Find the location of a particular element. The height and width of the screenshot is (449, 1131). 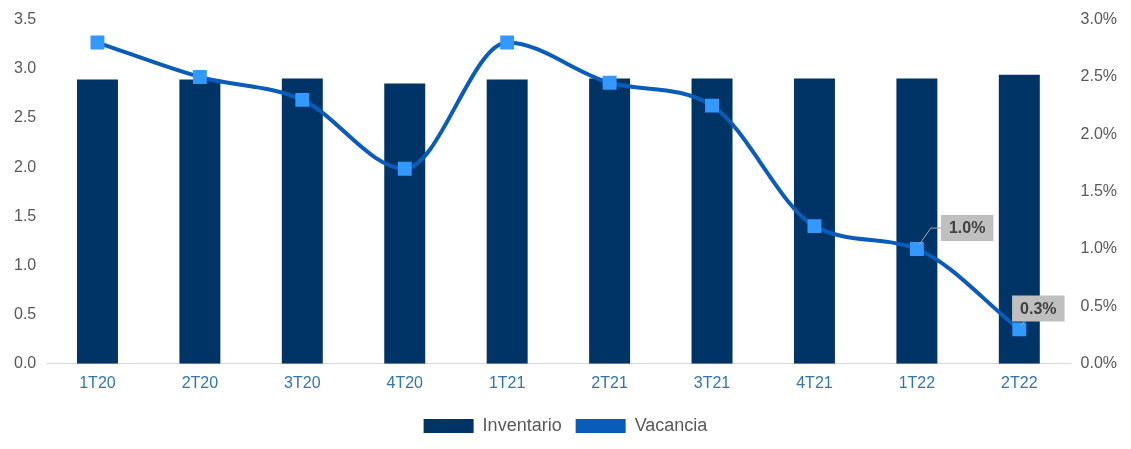

y2-tick-label: 2.0% is located at coordinates (1098, 133).